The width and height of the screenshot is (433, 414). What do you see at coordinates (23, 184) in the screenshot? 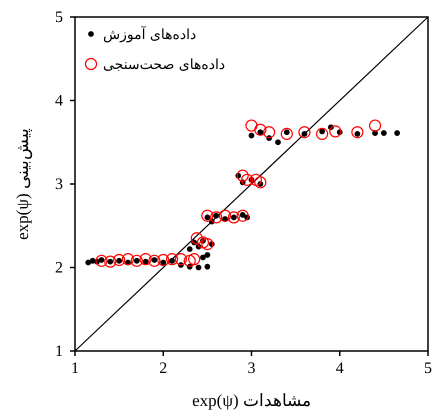
I see `y-axis-title: پیش‌بینی exp(ψ)` at bounding box center [23, 184].